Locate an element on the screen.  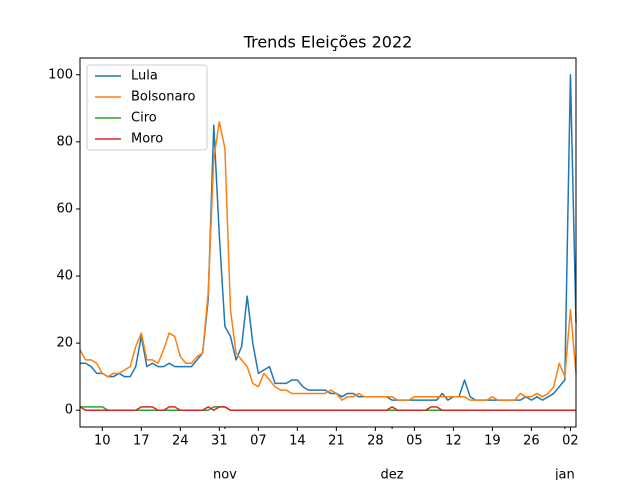
legend-label: Lula is located at coordinates (144, 76).